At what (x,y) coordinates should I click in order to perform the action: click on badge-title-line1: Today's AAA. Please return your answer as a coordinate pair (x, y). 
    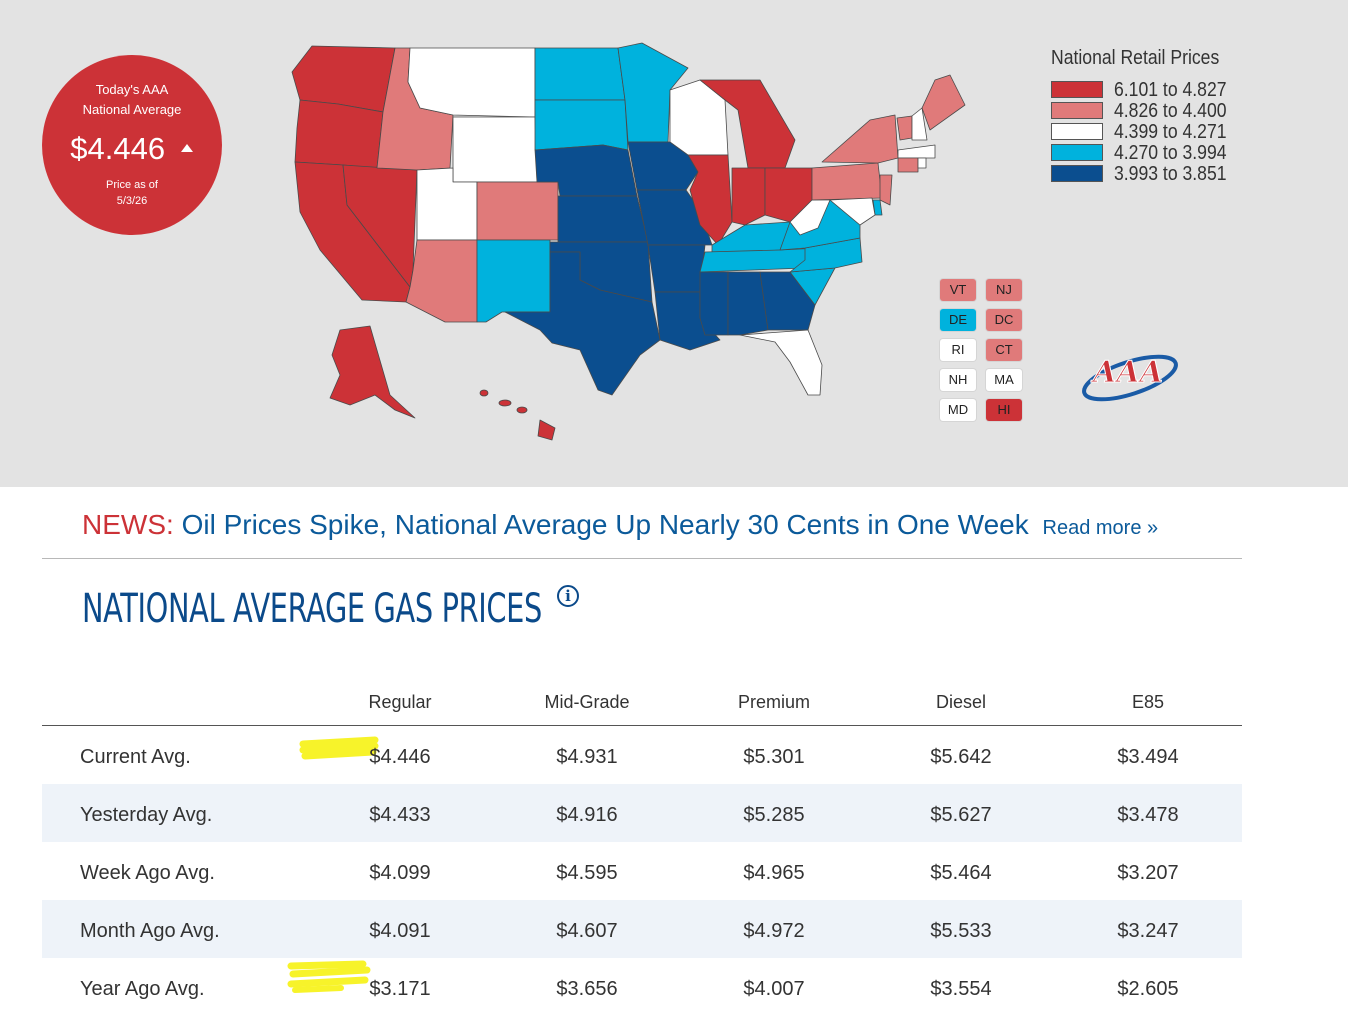
    Looking at the image, I should click on (132, 89).